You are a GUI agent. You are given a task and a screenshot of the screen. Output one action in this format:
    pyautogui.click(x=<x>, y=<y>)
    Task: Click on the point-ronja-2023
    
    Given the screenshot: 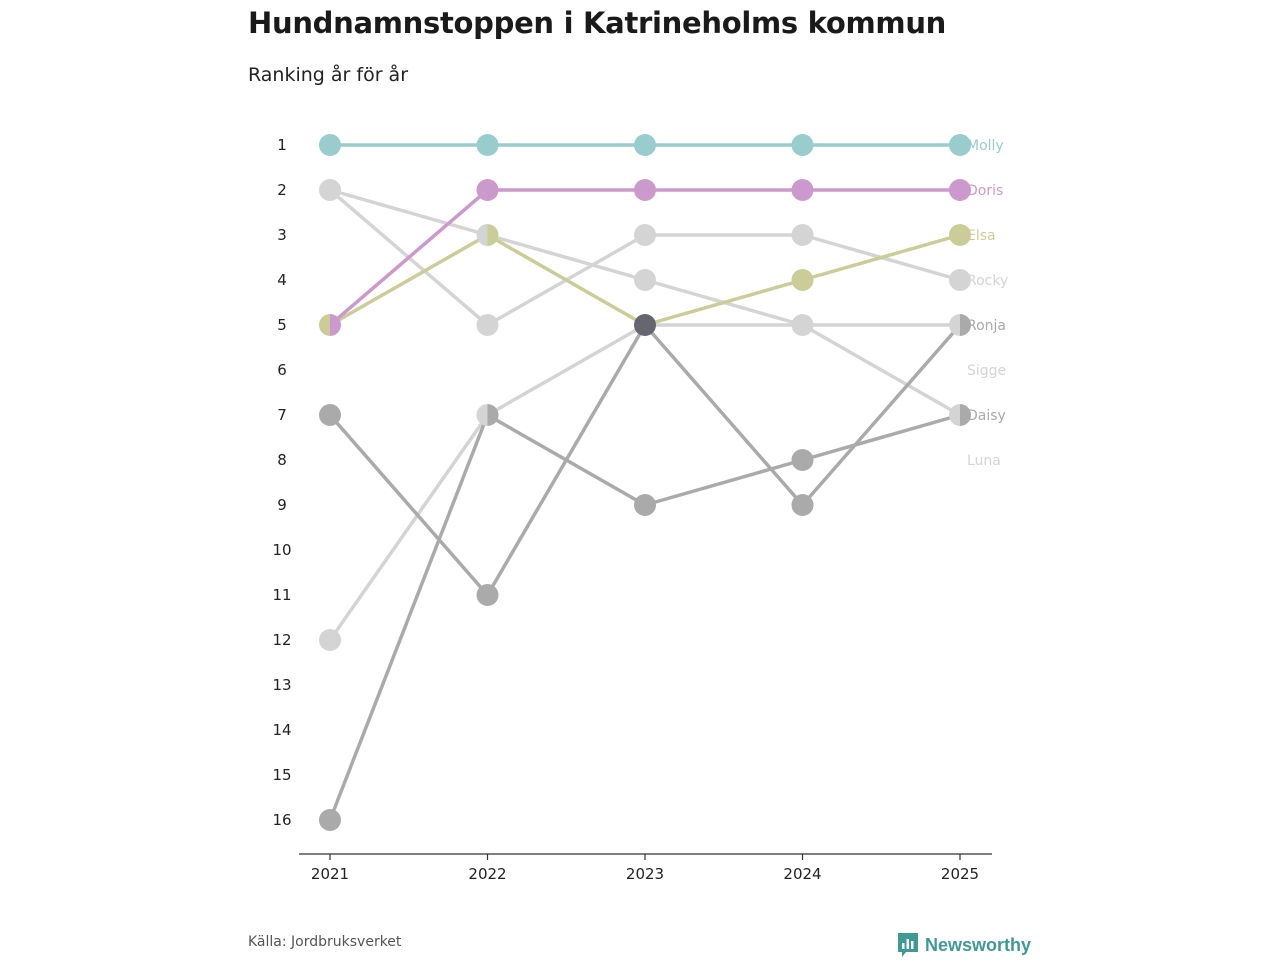 What is the action you would take?
    pyautogui.click(x=645, y=505)
    